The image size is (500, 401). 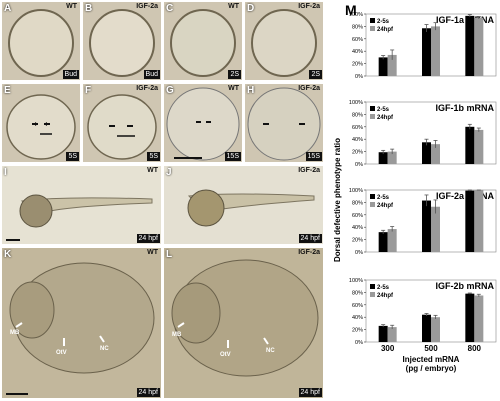 I want to click on x-tick-label: 800, so click(x=475, y=348).